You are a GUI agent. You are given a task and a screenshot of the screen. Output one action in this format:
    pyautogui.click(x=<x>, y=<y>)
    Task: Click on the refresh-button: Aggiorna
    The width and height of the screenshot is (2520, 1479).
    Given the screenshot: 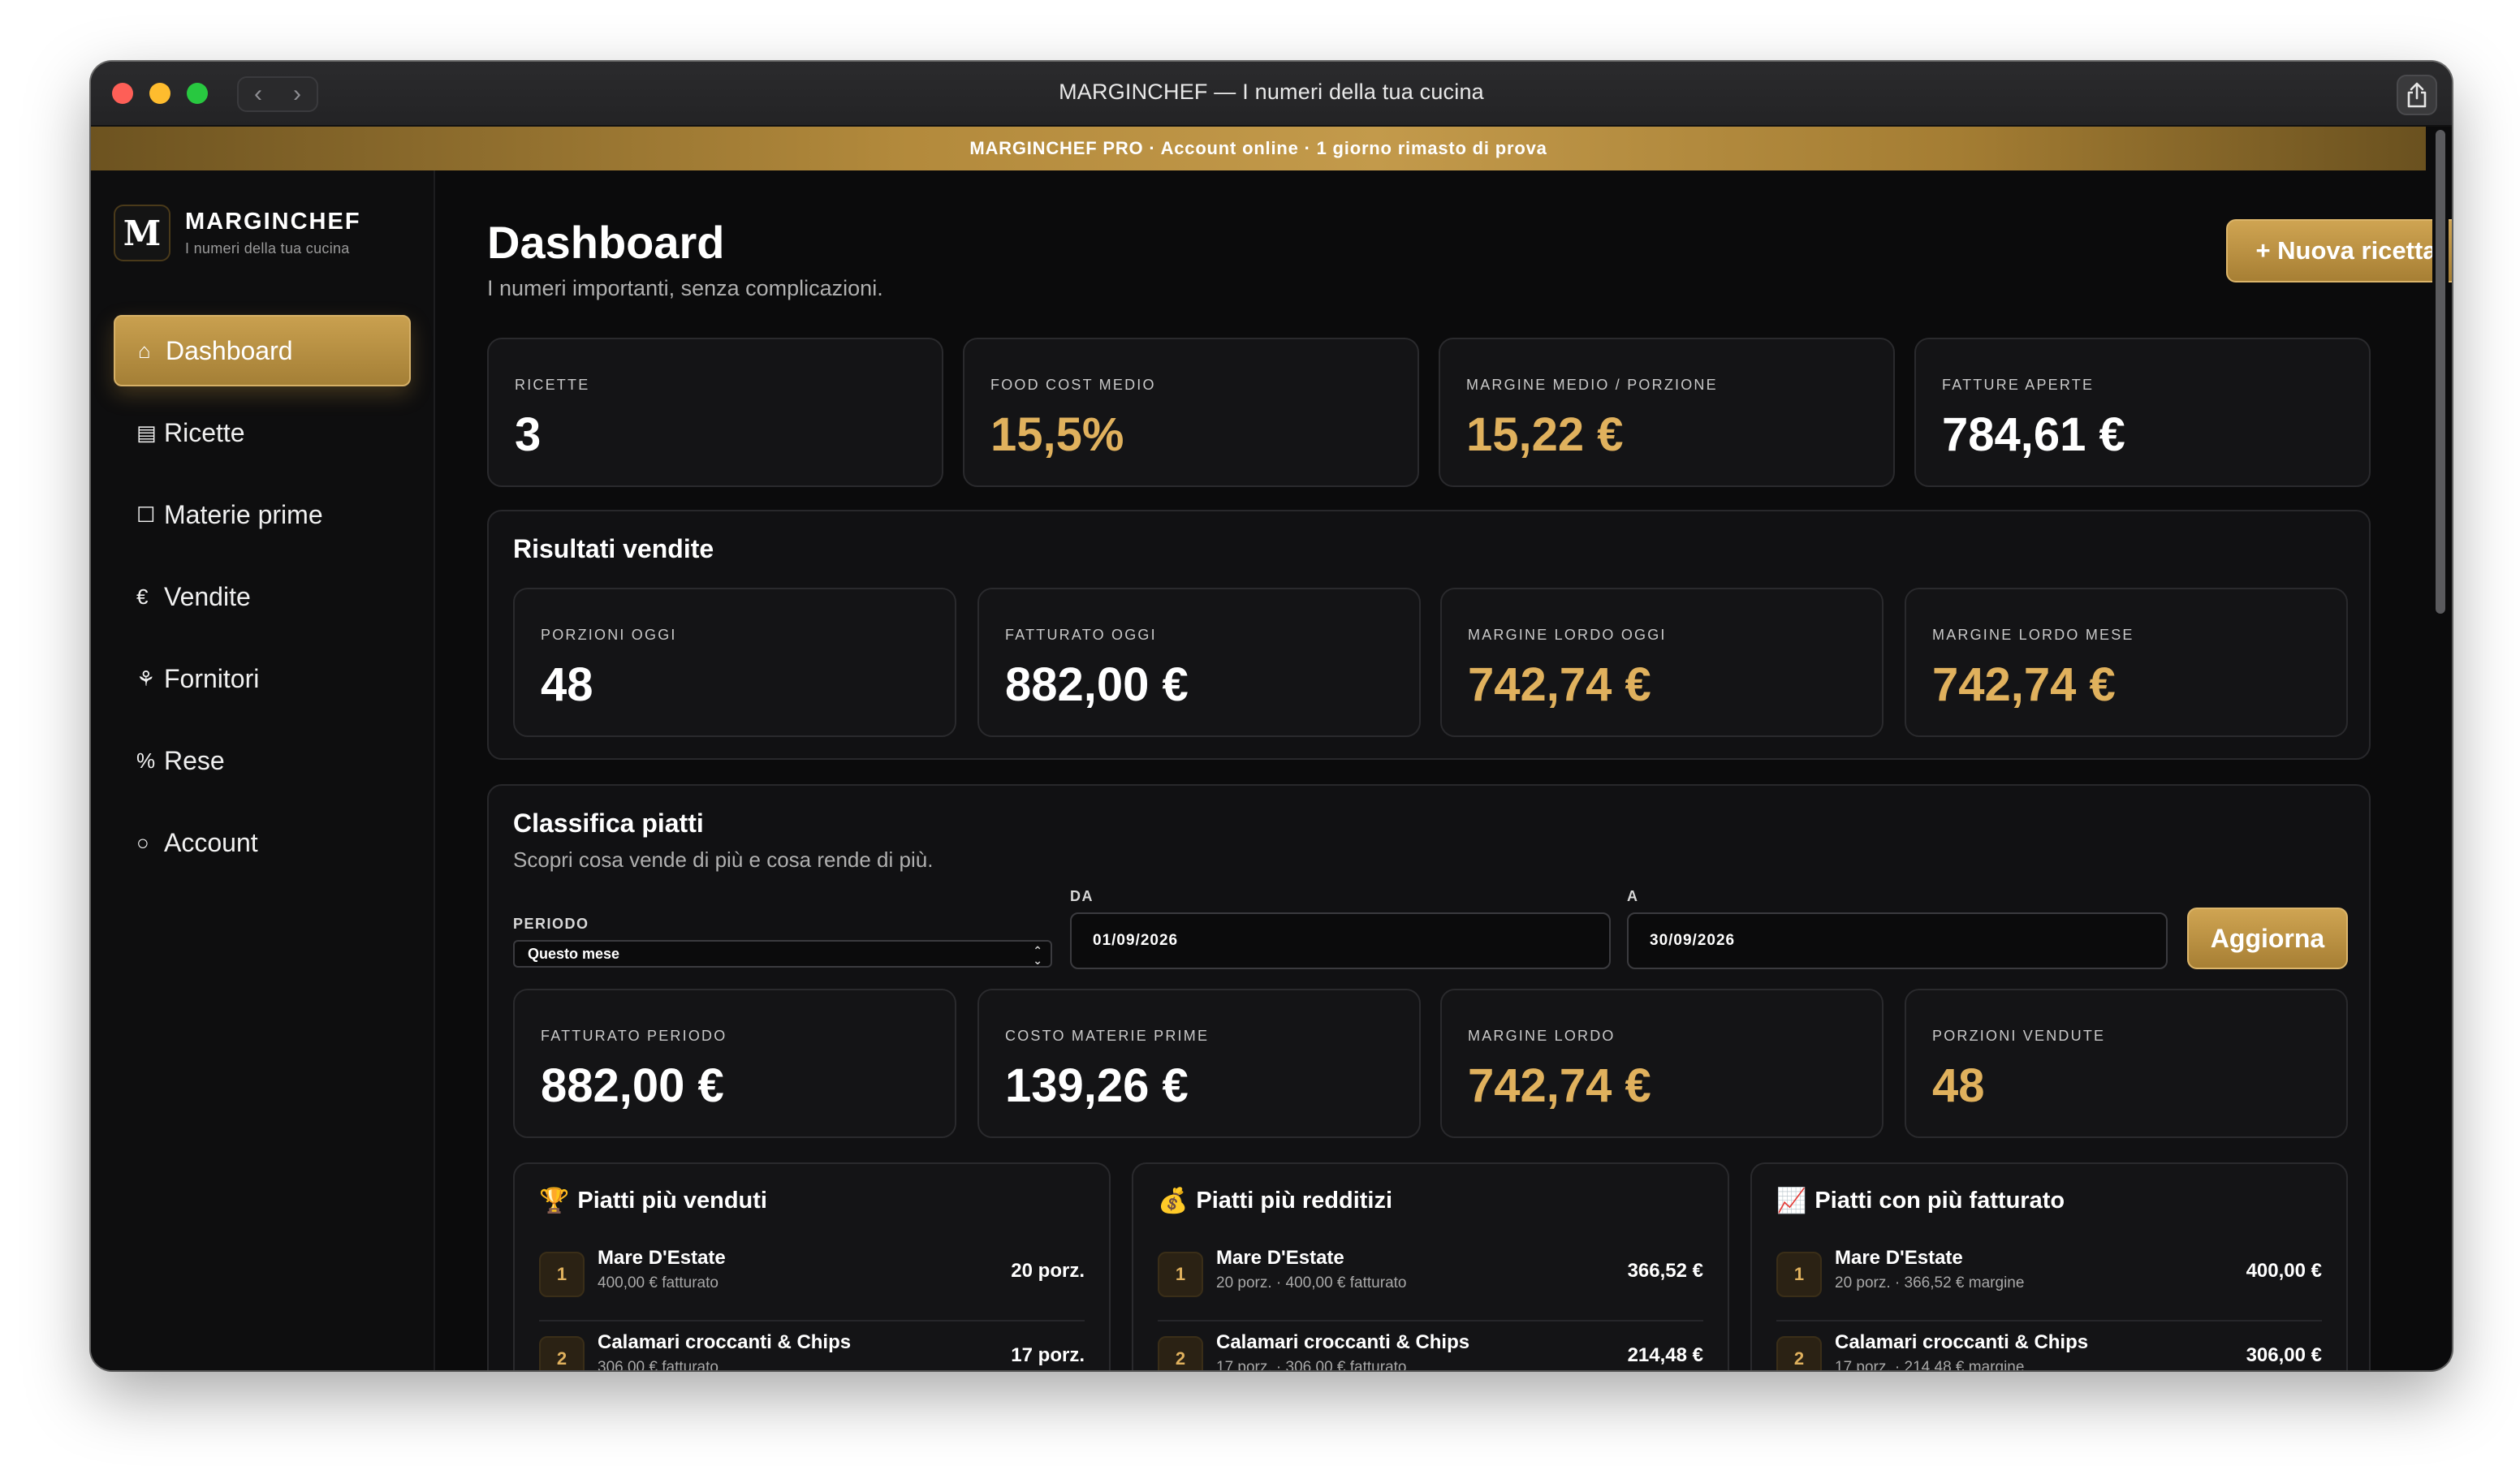 What is the action you would take?
    pyautogui.click(x=2267, y=938)
    